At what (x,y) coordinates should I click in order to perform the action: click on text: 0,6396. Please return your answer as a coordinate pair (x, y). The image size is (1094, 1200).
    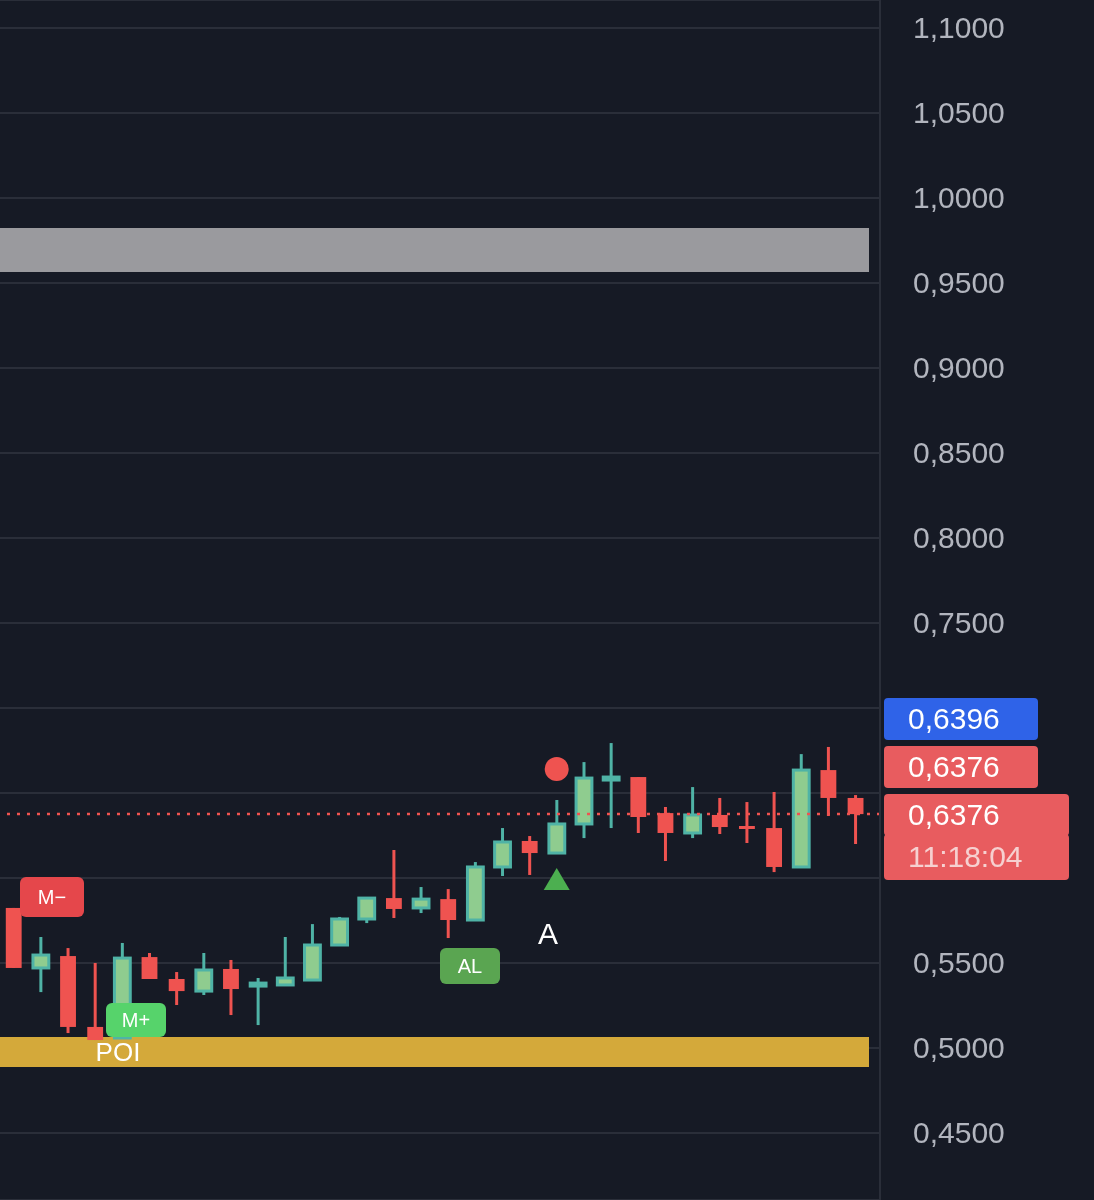
    Looking at the image, I should click on (954, 718).